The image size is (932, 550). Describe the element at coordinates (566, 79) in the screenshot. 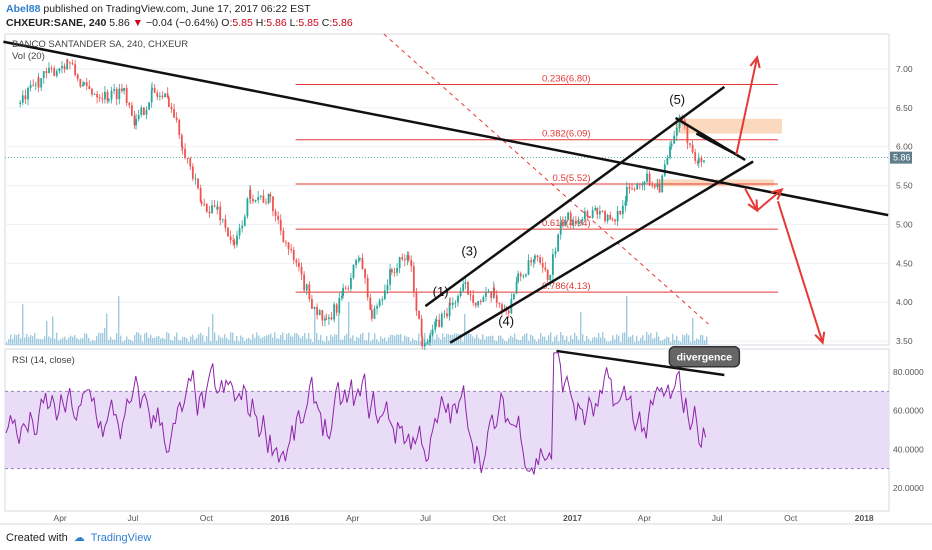

I see `fib-level-label: 0.236(6.80)` at that location.